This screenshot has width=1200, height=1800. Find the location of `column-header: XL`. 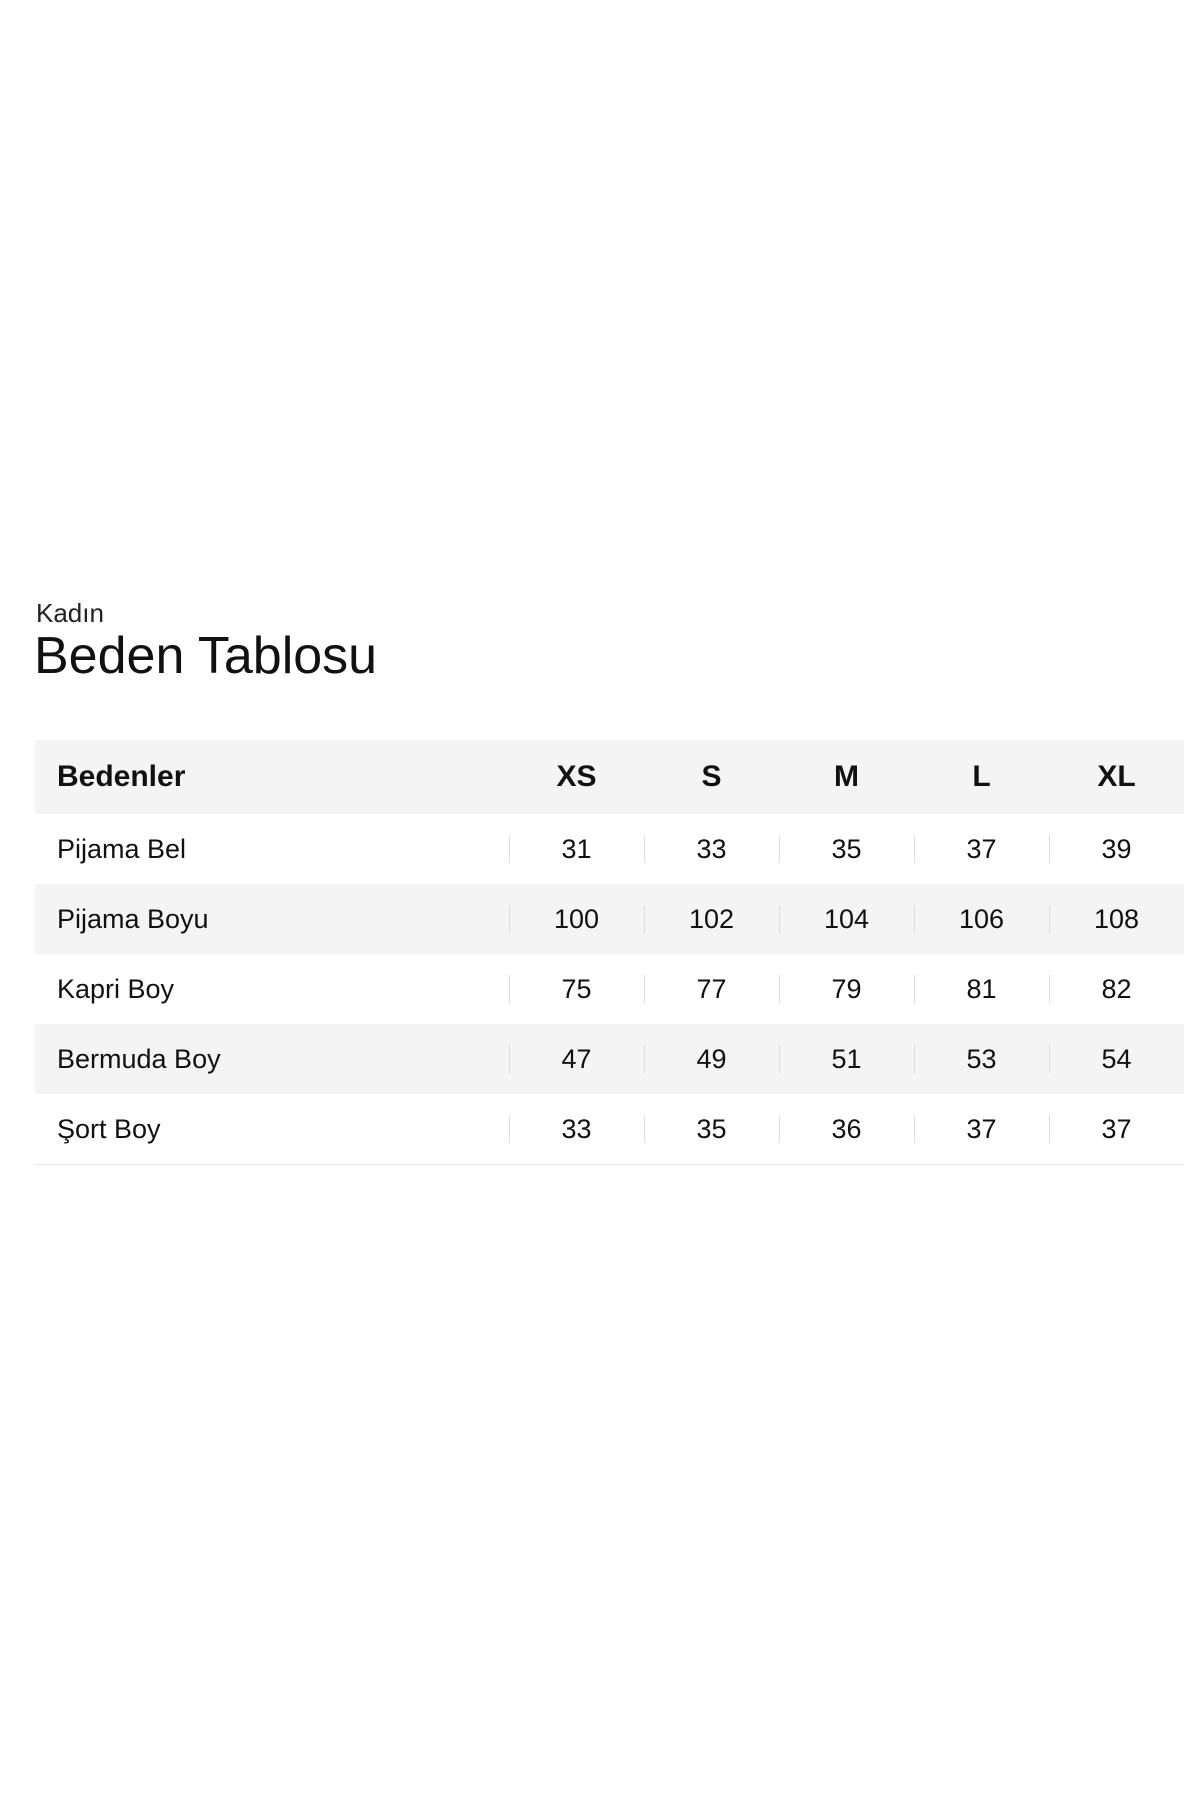

column-header: XL is located at coordinates (1116, 776).